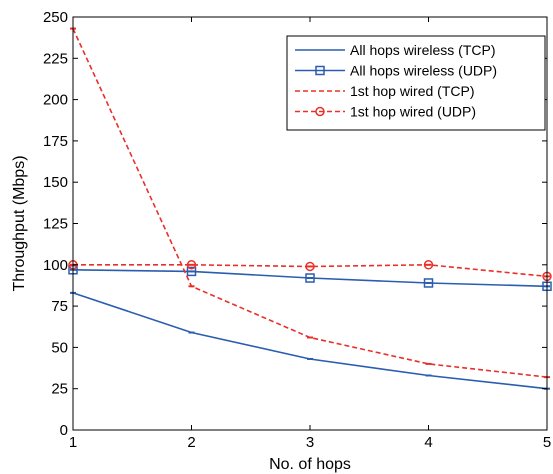 This screenshot has height=474, width=553. What do you see at coordinates (55, 58) in the screenshot?
I see `y-tick-label: 225` at bounding box center [55, 58].